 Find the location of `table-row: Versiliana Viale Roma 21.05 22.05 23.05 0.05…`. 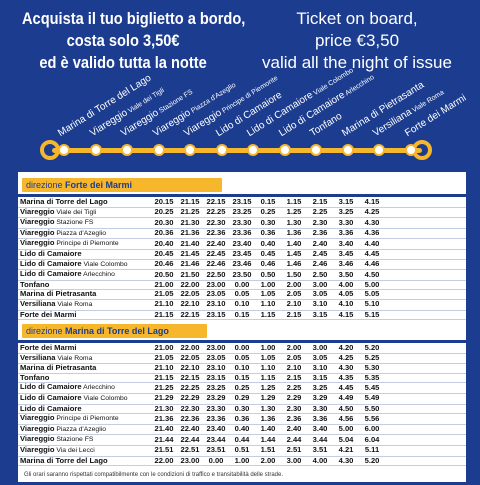

table-row: Versiliana Viale Roma 21.05 22.05 23.05 0.05… is located at coordinates (242, 358).